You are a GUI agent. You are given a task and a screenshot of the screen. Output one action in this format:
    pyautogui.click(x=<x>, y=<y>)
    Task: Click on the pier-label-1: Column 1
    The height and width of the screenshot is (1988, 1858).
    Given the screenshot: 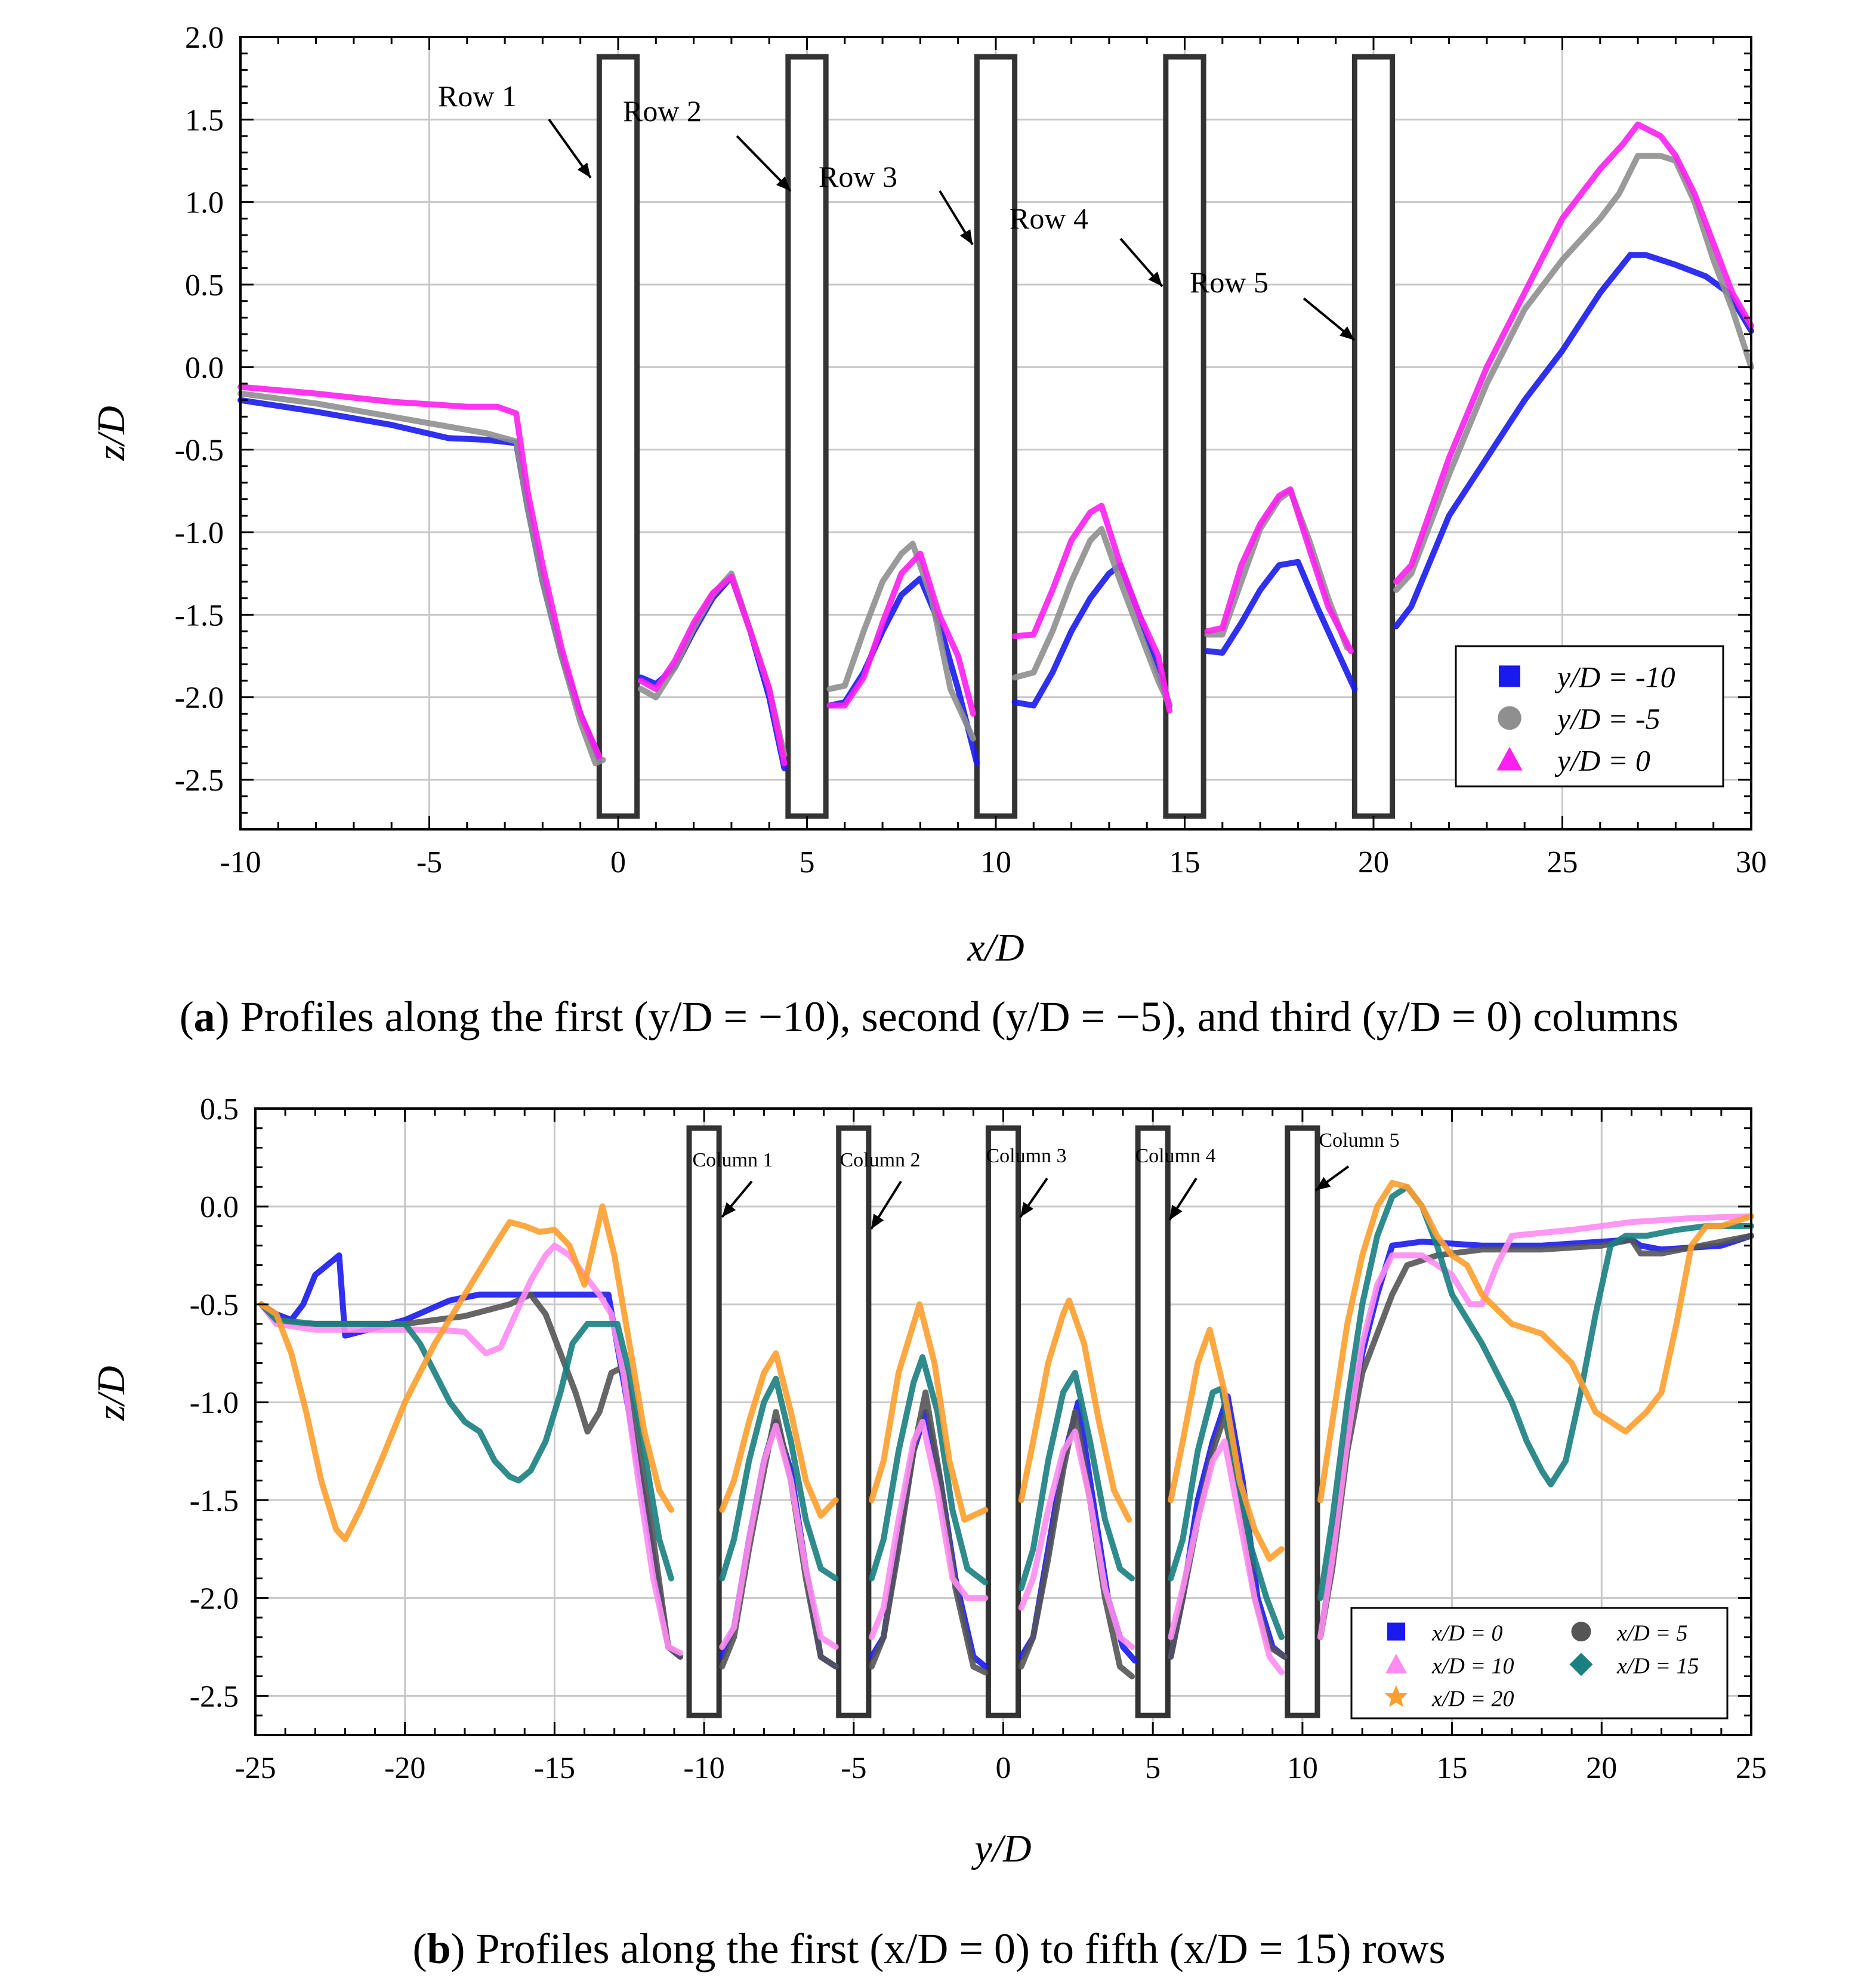 What is the action you would take?
    pyautogui.click(x=732, y=1160)
    